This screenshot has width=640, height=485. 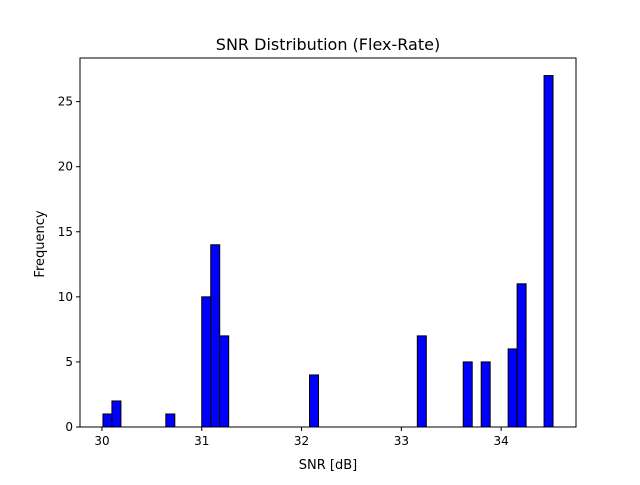 What do you see at coordinates (328, 44) in the screenshot?
I see `chart-title: SNR Distribution (Flex-Rate)` at bounding box center [328, 44].